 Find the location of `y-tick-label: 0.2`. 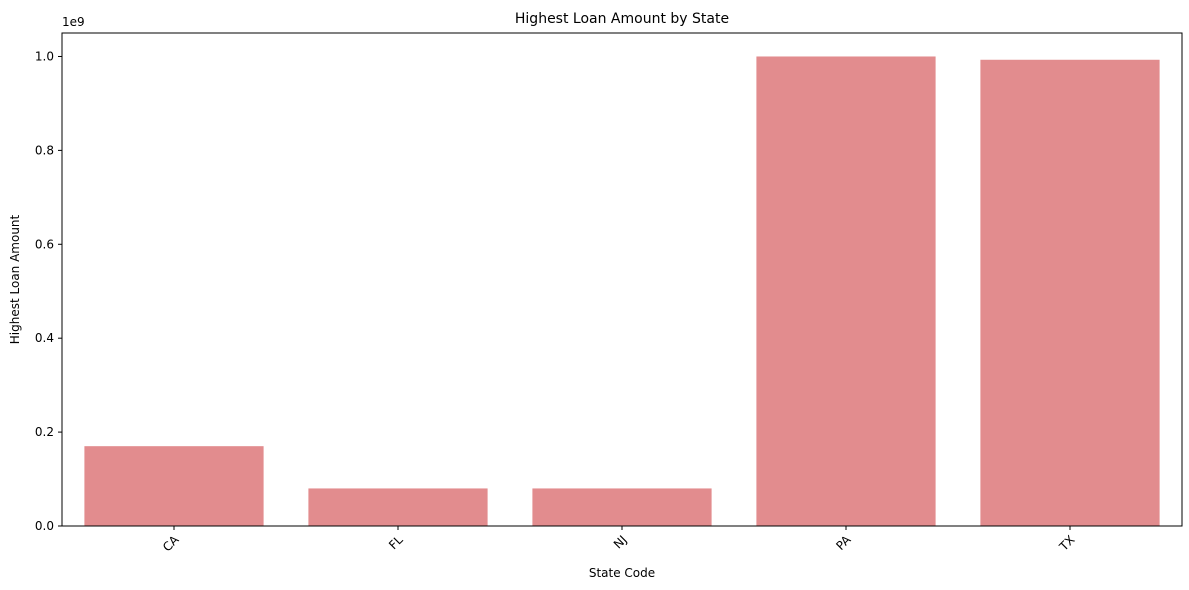

y-tick-label: 0.2 is located at coordinates (44, 432).